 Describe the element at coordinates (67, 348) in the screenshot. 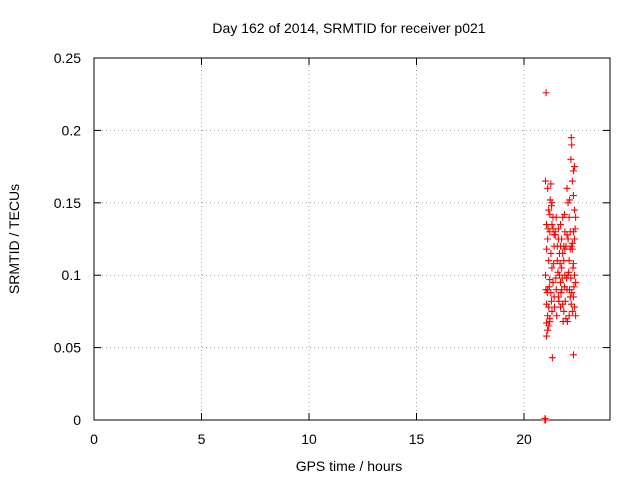

I see `y-tick-label: 0.05` at that location.